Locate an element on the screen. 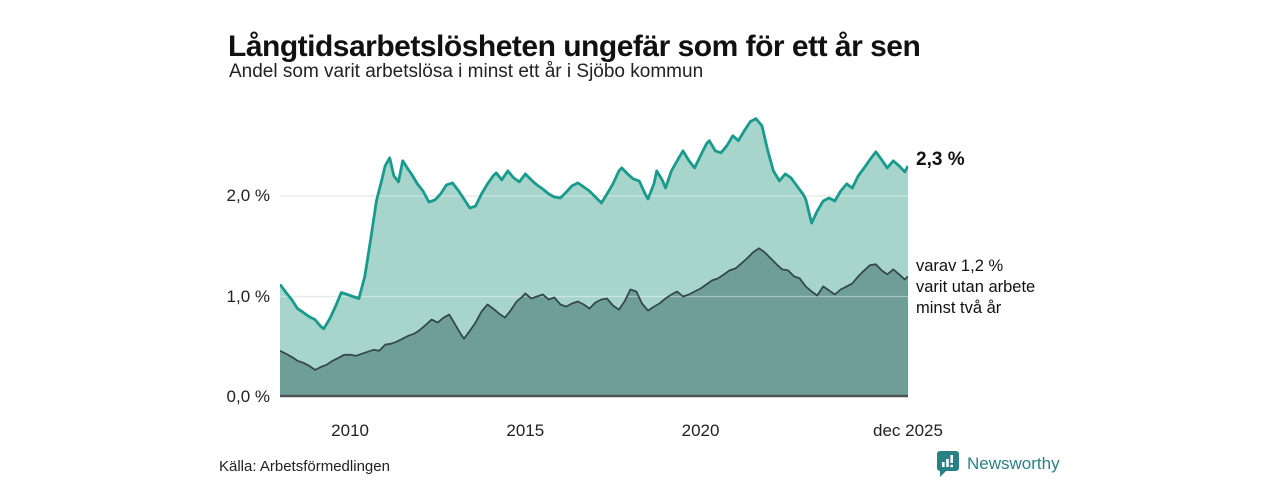 Image resolution: width=1280 pixels, height=480 pixels. newsworthy-logo: Newsworthy is located at coordinates (998, 464).